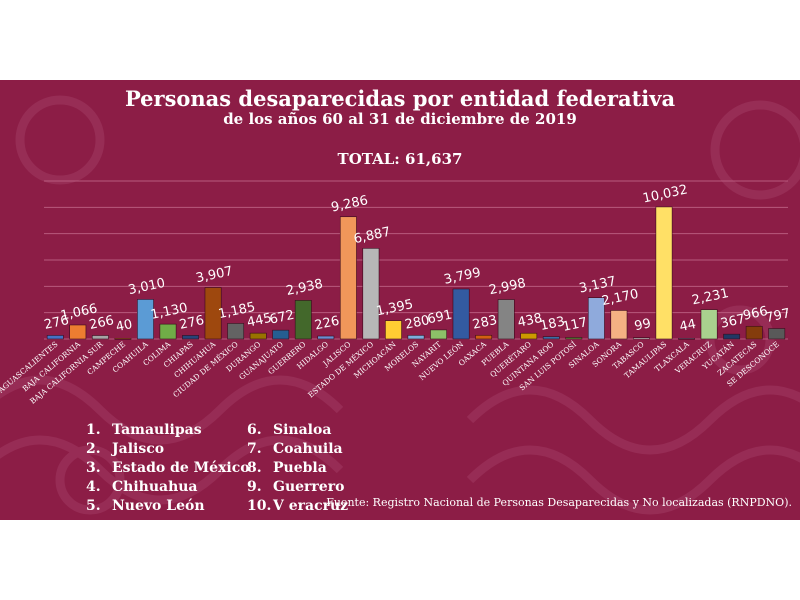  What do you see at coordinates (574, 325) in the screenshot?
I see `bar-value-label: 117` at bounding box center [574, 325].